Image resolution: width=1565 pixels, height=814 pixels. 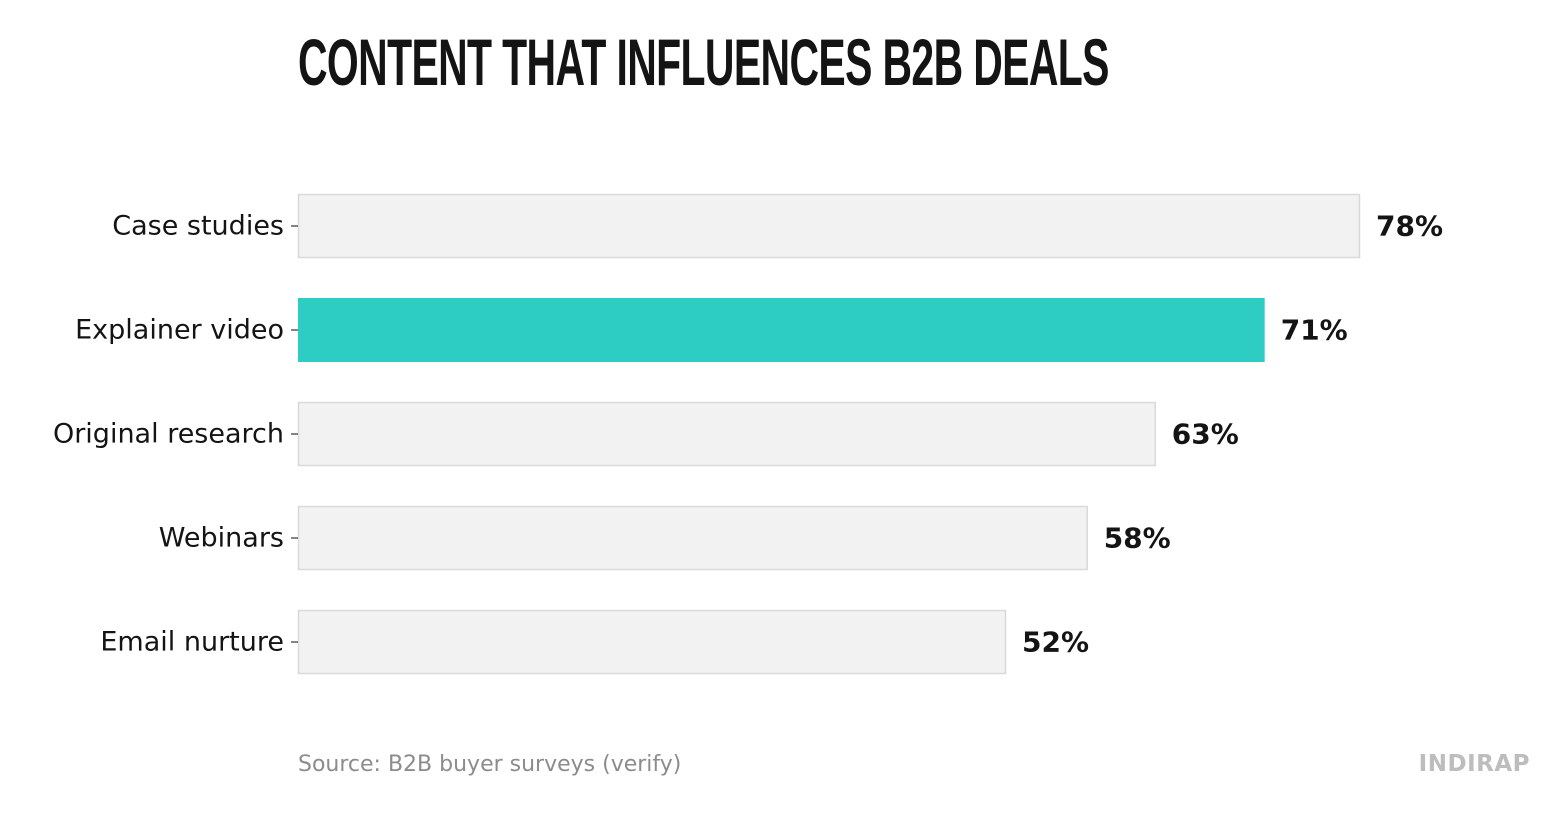 What do you see at coordinates (703, 62) in the screenshot?
I see `chart-title: Content that influences B2B deals` at bounding box center [703, 62].